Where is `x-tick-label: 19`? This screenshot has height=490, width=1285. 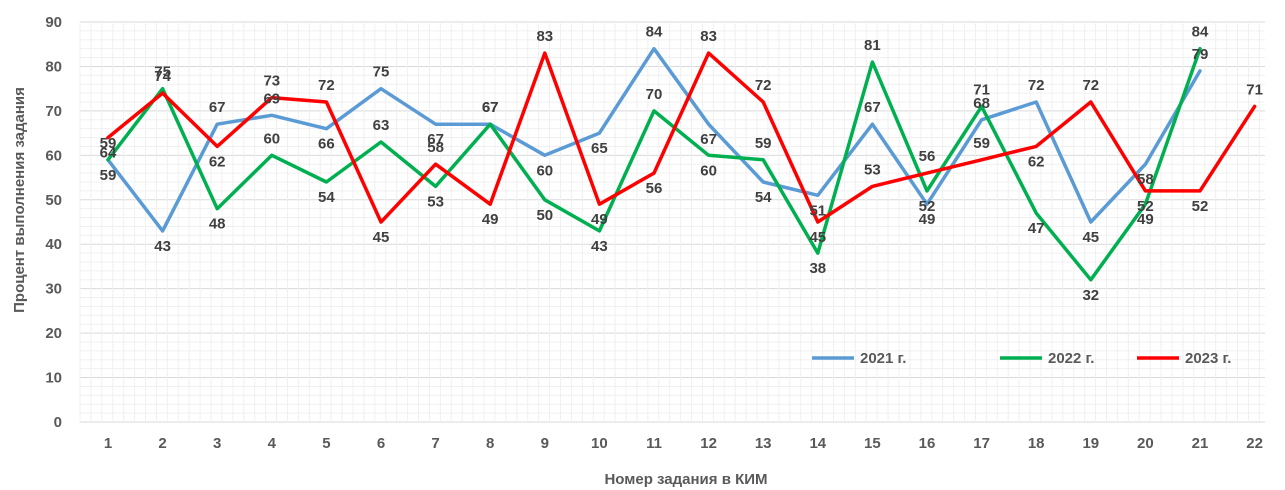
x-tick-label: 19 is located at coordinates (1090, 443).